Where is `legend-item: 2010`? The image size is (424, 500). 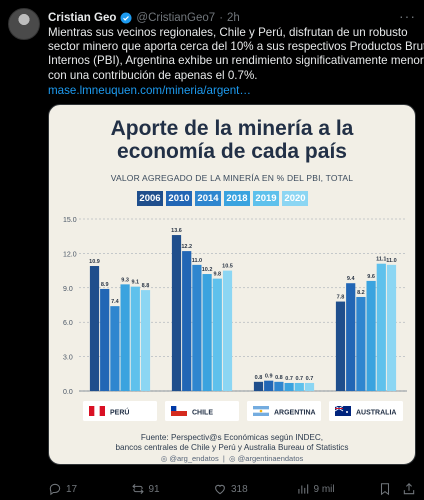
legend-item: 2010 is located at coordinates (179, 198).